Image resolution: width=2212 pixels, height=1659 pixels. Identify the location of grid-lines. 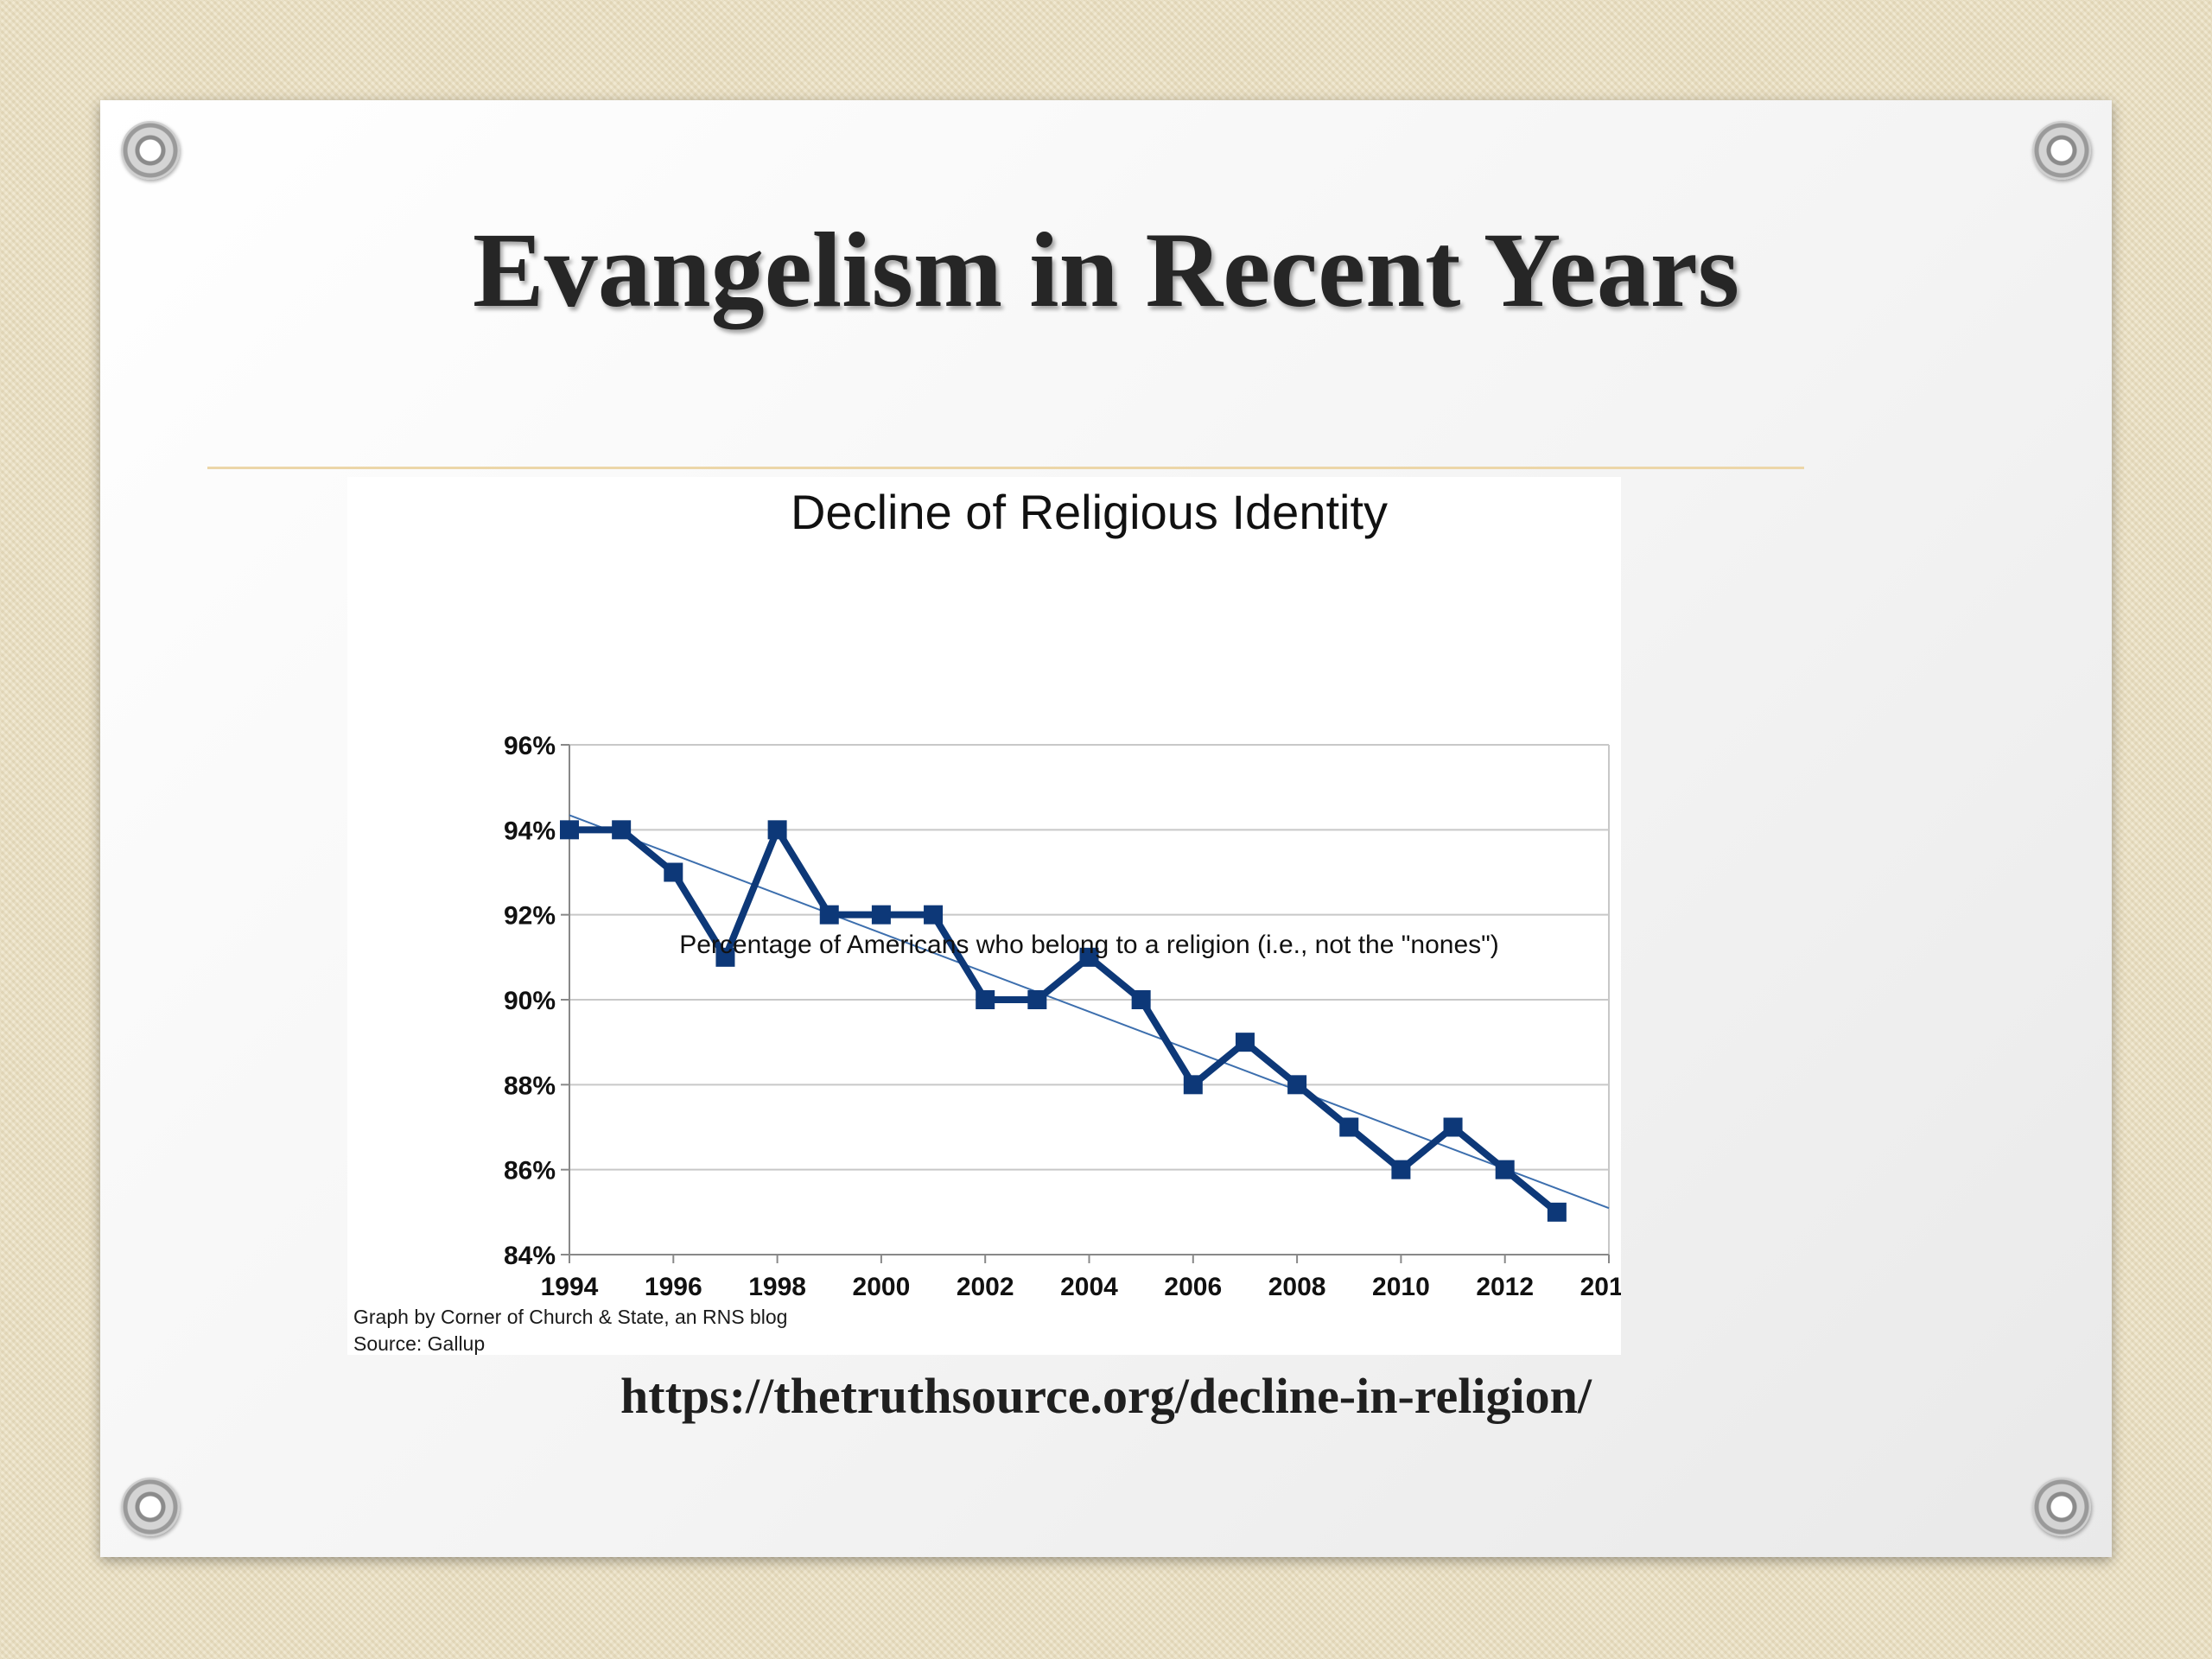
(1089, 999).